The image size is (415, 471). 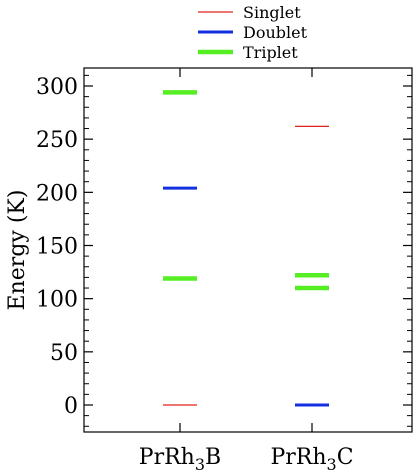 I want to click on y-tick-label: 0, so click(x=71, y=406).